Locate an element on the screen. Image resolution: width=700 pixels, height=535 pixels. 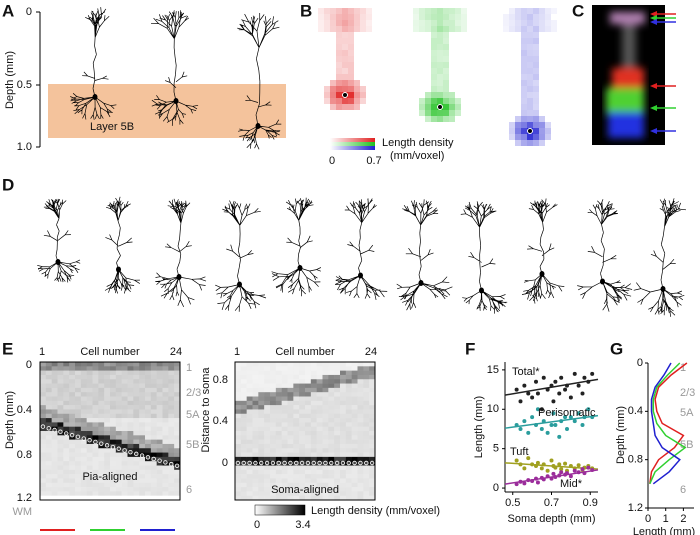
arrows is located at coordinates (663, 72).